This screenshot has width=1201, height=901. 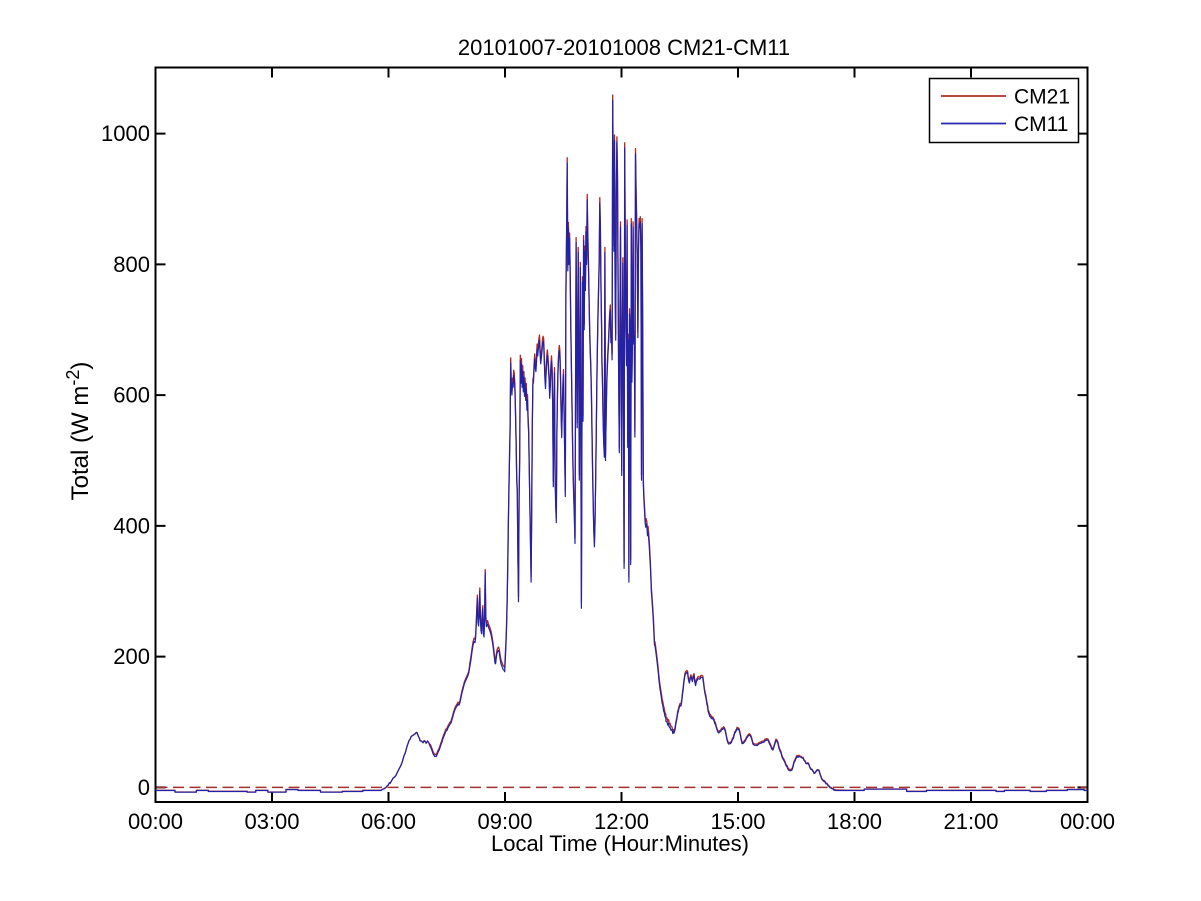 I want to click on svg-text: 18:00, so click(x=854, y=821).